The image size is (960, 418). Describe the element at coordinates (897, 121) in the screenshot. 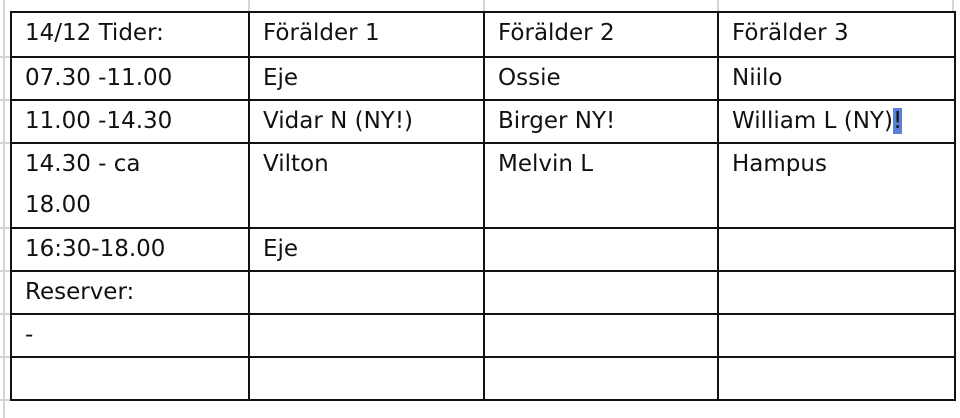

I see `text-selection: !` at that location.